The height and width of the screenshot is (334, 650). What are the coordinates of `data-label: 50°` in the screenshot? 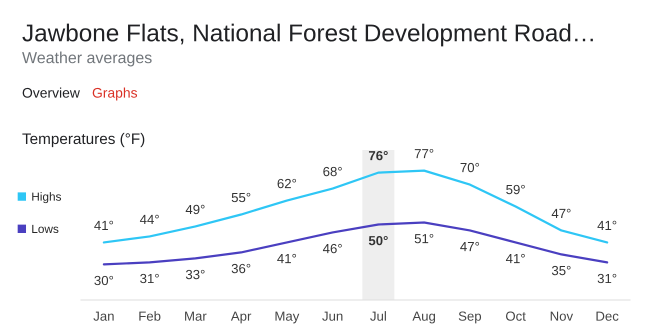 It's located at (378, 241).